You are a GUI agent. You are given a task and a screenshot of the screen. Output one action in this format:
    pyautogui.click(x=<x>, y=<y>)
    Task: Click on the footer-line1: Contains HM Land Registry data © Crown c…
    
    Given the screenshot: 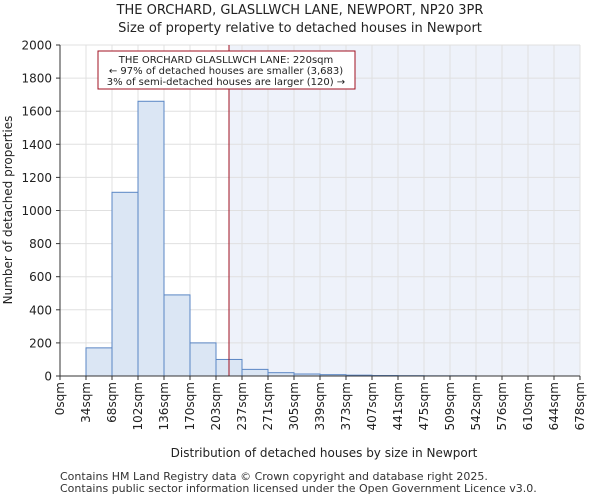 What is the action you would take?
    pyautogui.click(x=274, y=476)
    